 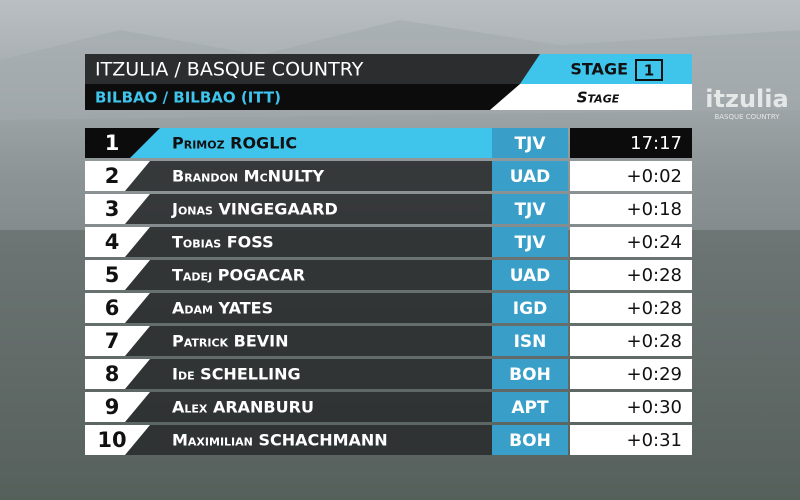 What do you see at coordinates (746, 99) in the screenshot?
I see `logo-name: itzulia` at bounding box center [746, 99].